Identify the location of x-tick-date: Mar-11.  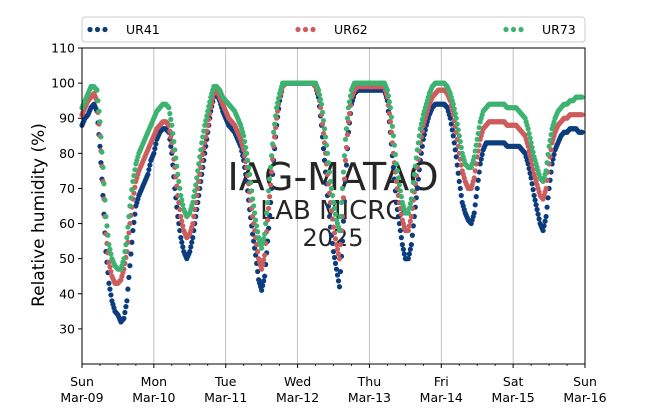
(225, 397).